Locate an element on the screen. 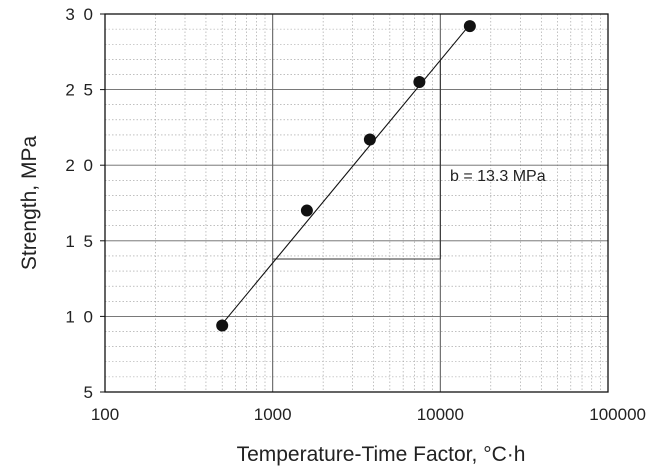  y-tick-label: 2 5 is located at coordinates (80, 90).